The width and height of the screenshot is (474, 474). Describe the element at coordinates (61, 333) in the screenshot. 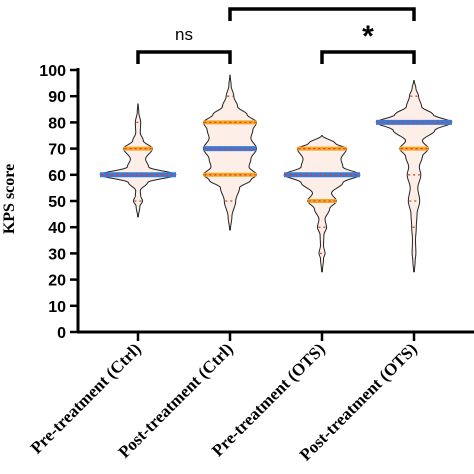

I see `y-tick-label: 0` at that location.